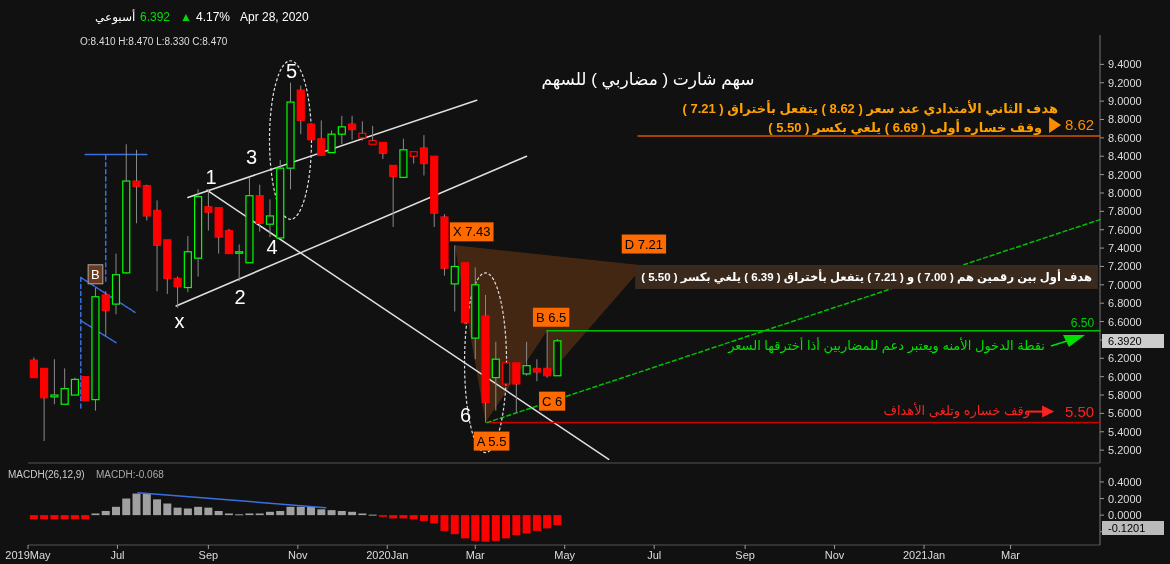 Image resolution: width=1170 pixels, height=564 pixels. What do you see at coordinates (251, 157) in the screenshot?
I see `annotation: 3` at bounding box center [251, 157].